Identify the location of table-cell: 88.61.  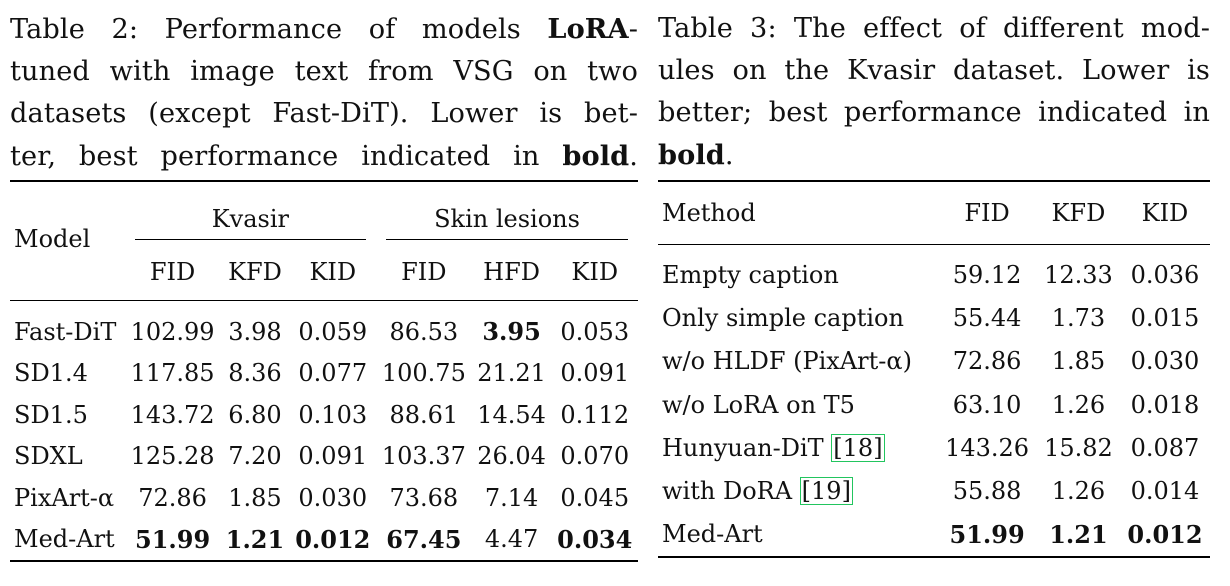
(424, 414).